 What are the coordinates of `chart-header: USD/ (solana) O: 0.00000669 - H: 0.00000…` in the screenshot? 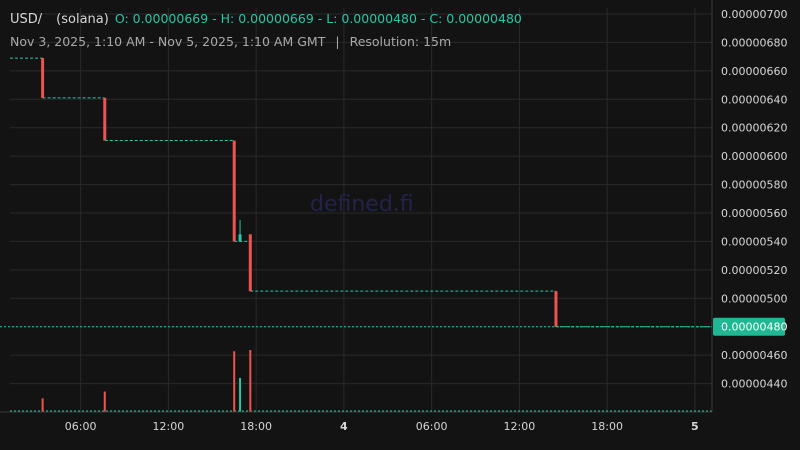 It's located at (266, 30).